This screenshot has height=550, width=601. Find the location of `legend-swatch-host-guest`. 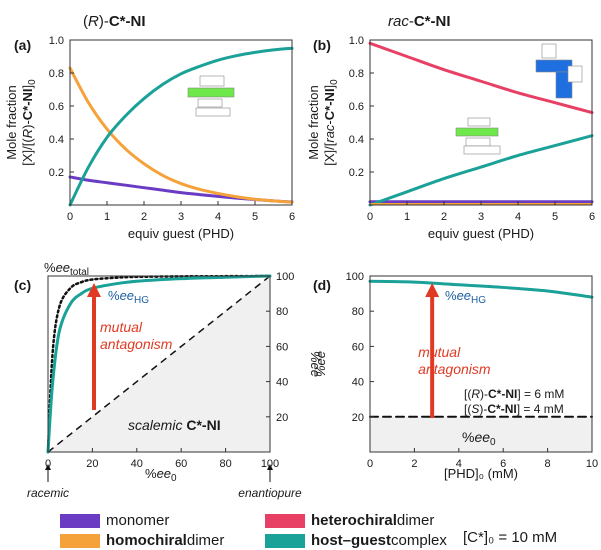

legend-swatch-host-guest is located at coordinates (285, 541).